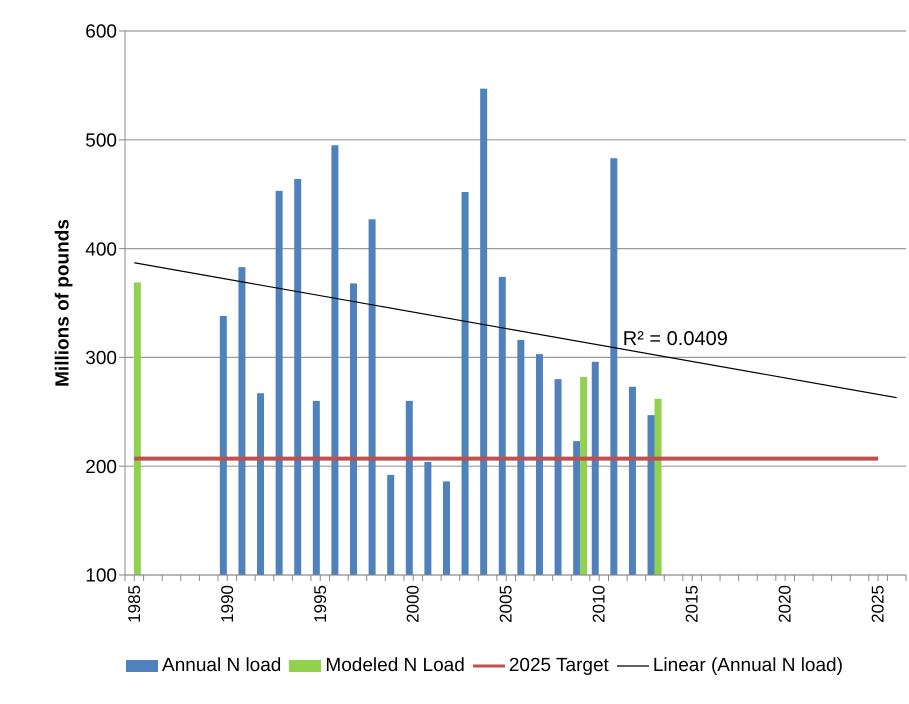  I want to click on x-tick-label: 2010, so click(599, 604).